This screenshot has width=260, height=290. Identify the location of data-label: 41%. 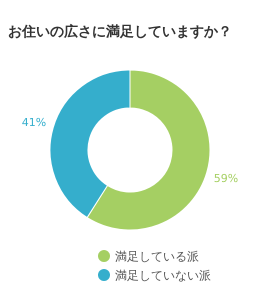
(34, 123).